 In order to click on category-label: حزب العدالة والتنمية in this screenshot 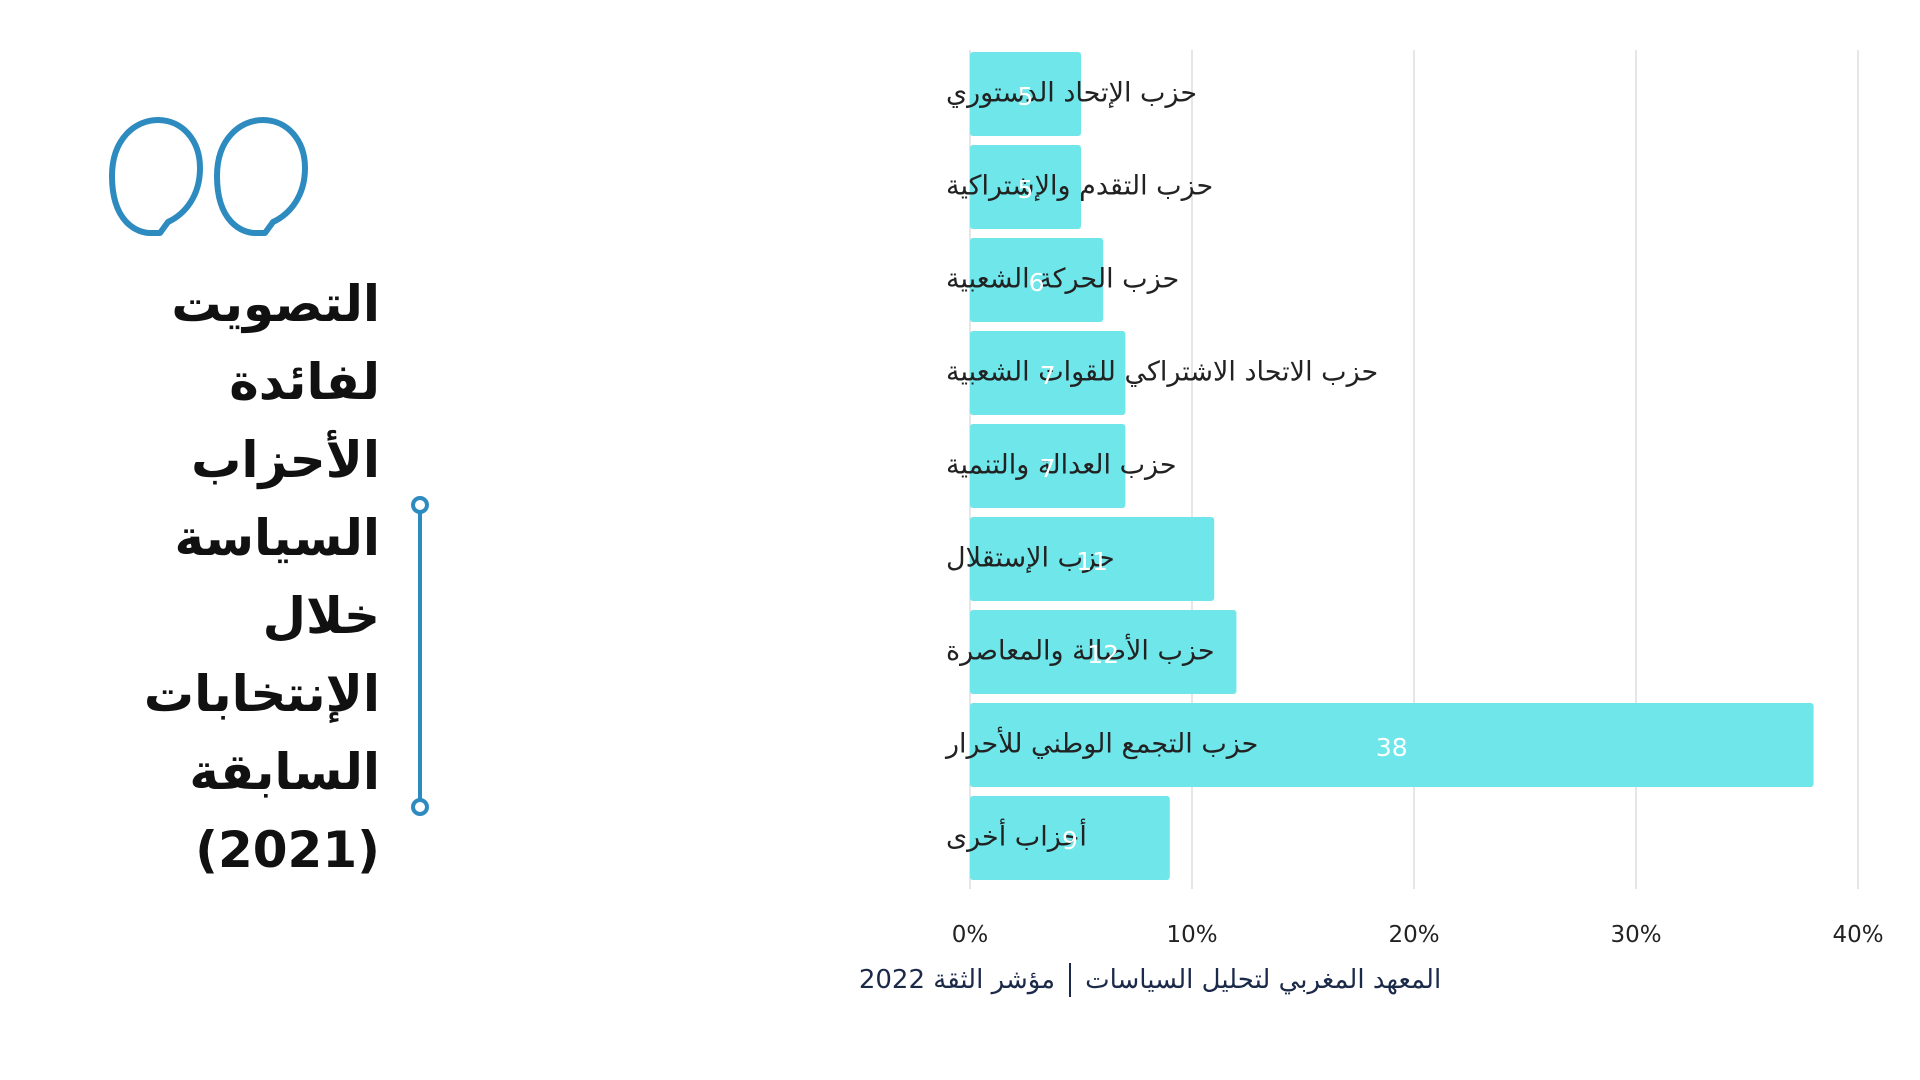, I will do `click(1061, 465)`.